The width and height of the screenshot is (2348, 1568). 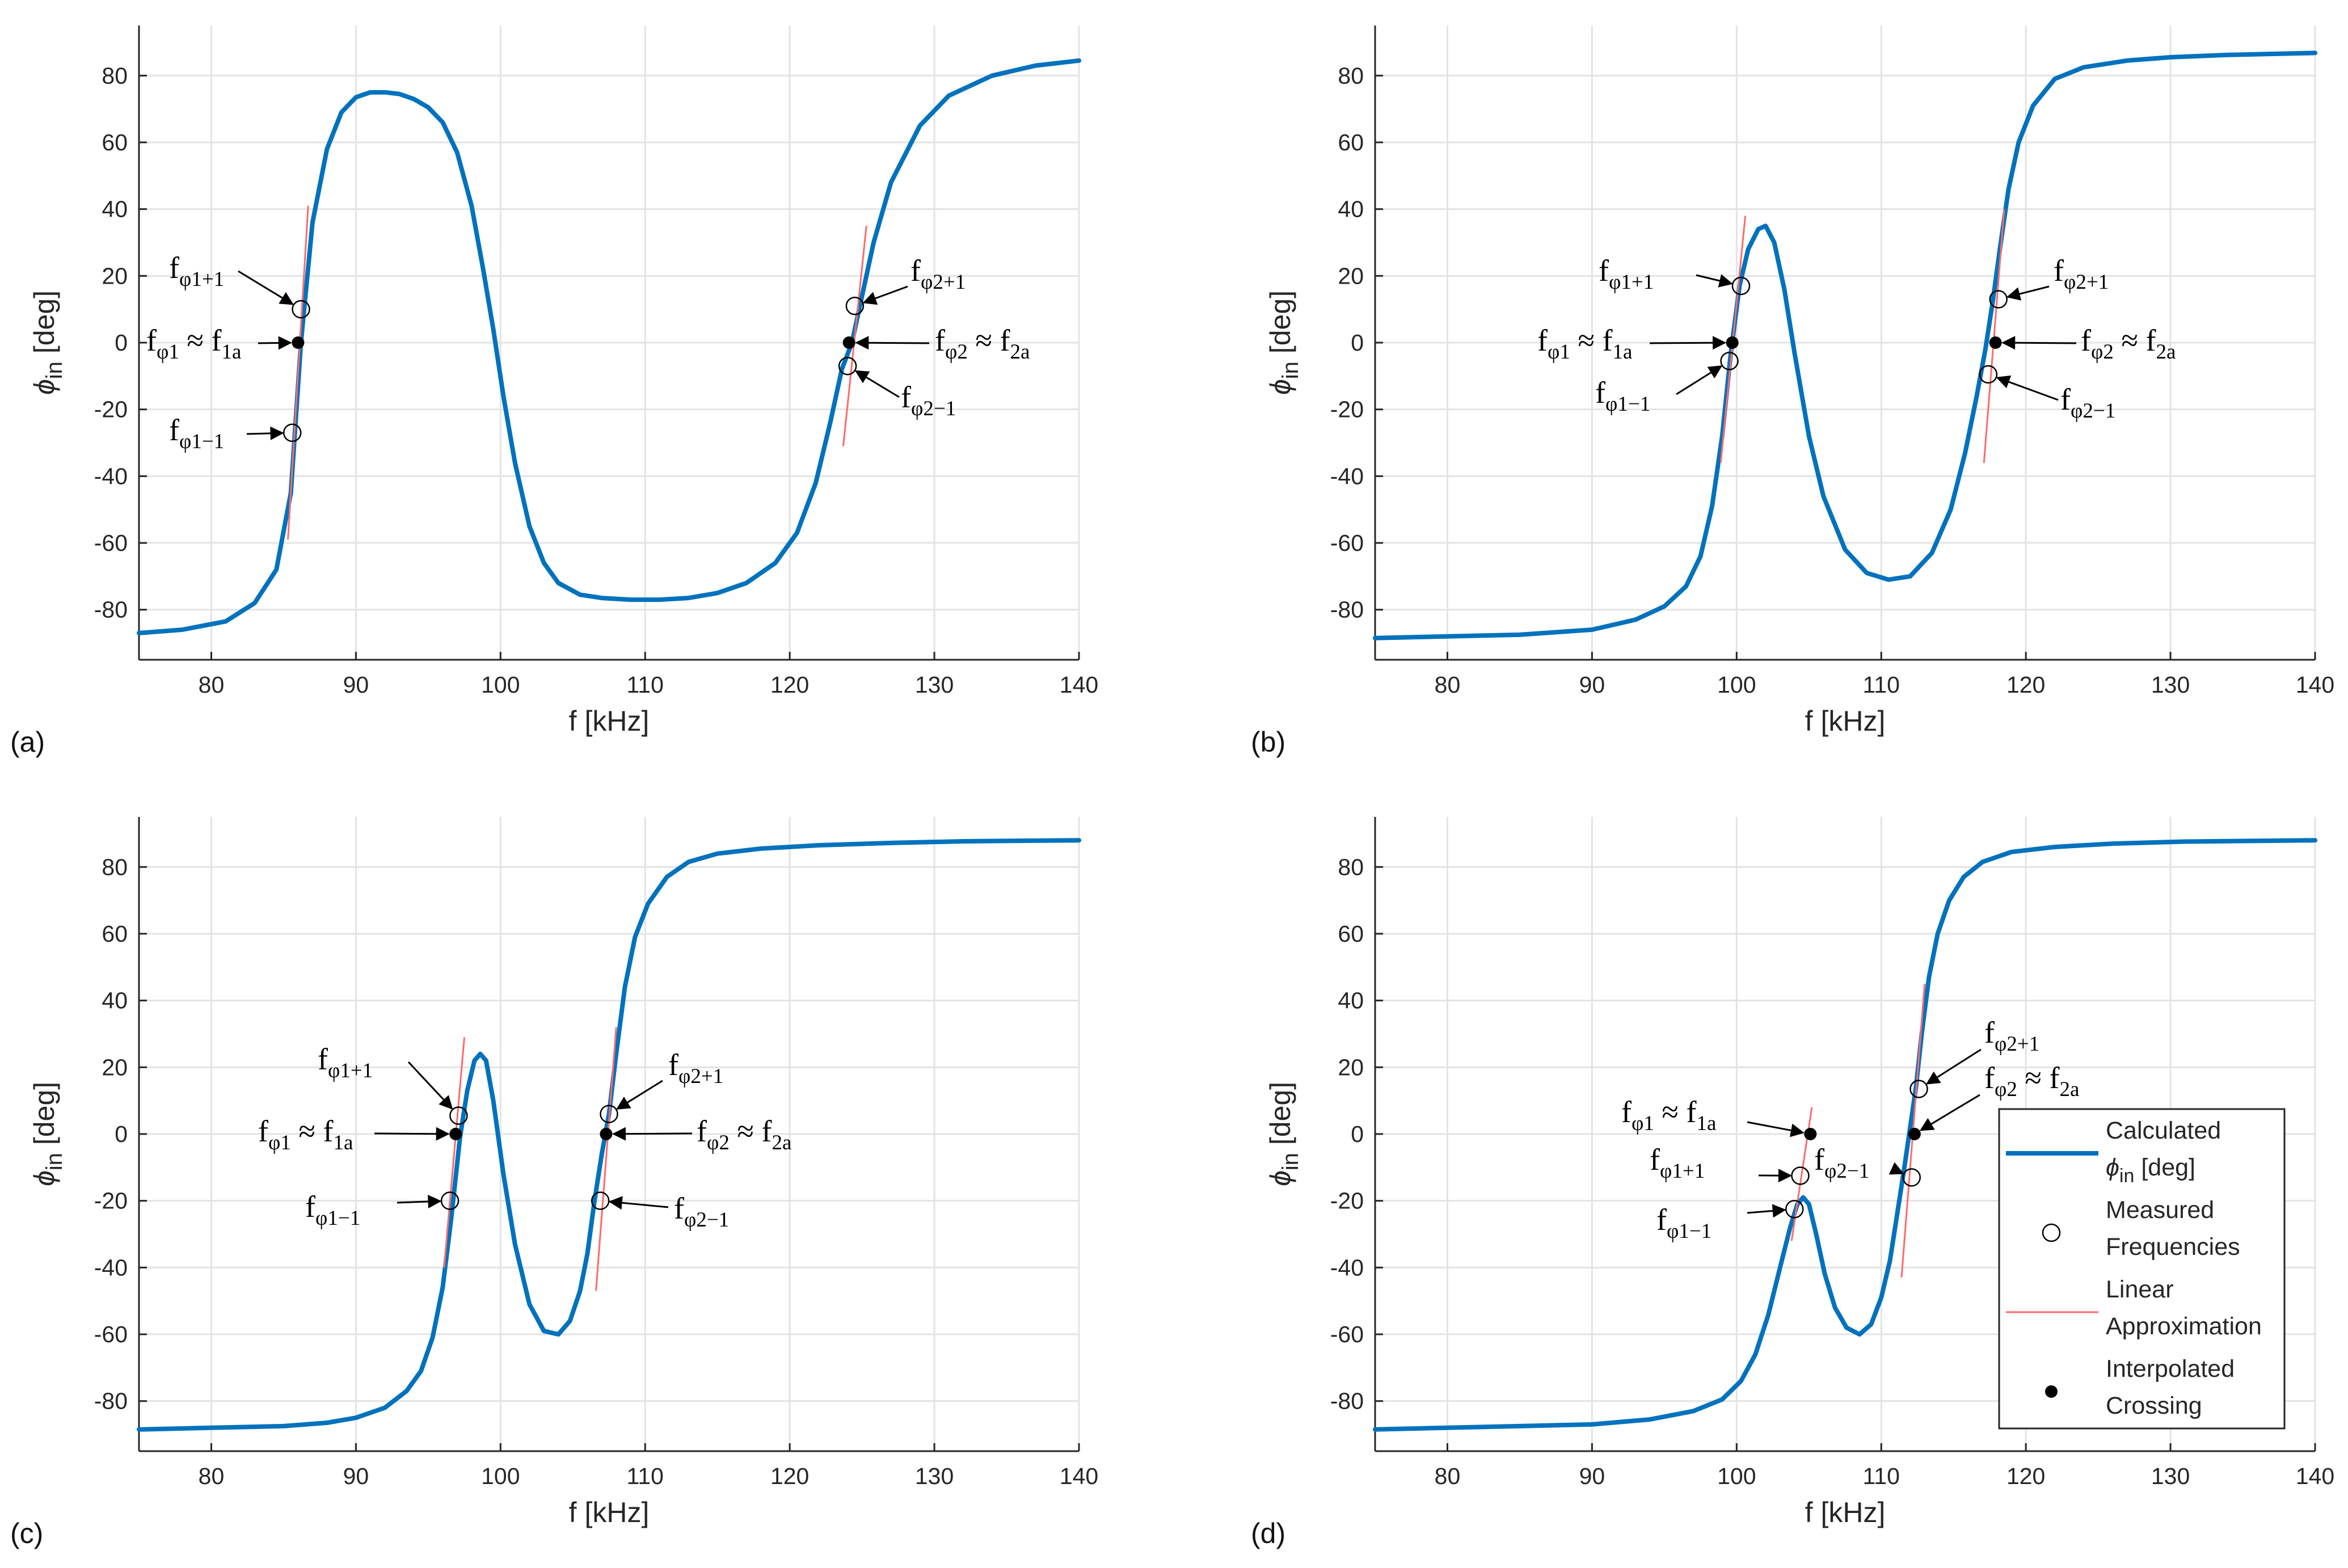 What do you see at coordinates (1268, 742) in the screenshot?
I see `panel-label: (b)` at bounding box center [1268, 742].